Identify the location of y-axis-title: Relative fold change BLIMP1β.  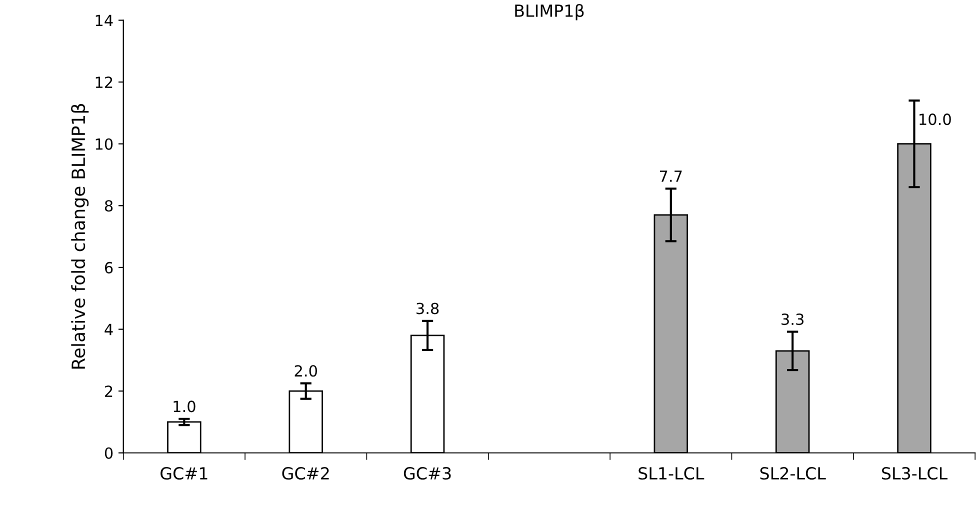
(80, 236).